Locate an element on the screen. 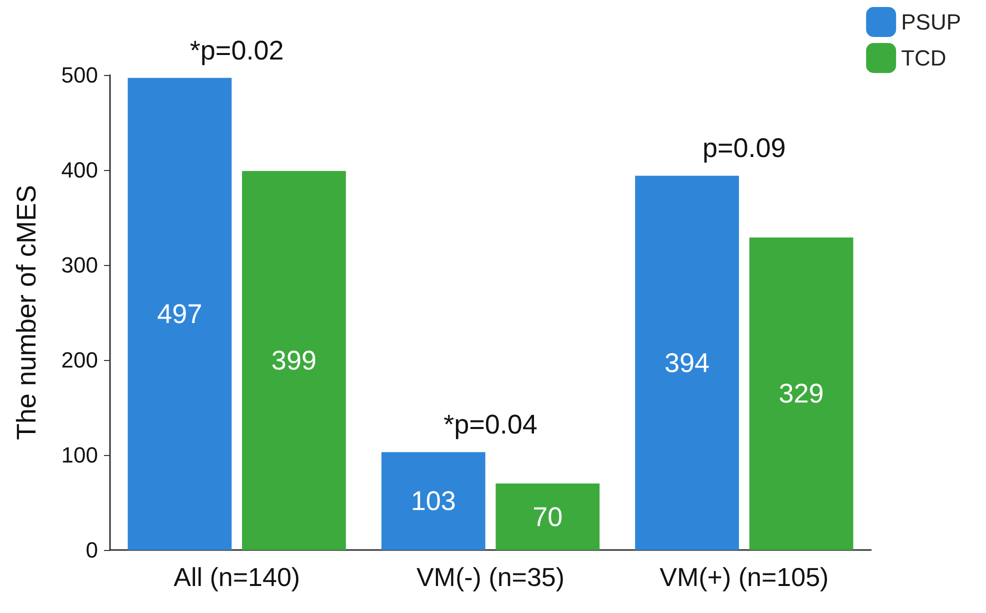 Image resolution: width=986 pixels, height=613 pixels. data-label: 497 is located at coordinates (179, 313).